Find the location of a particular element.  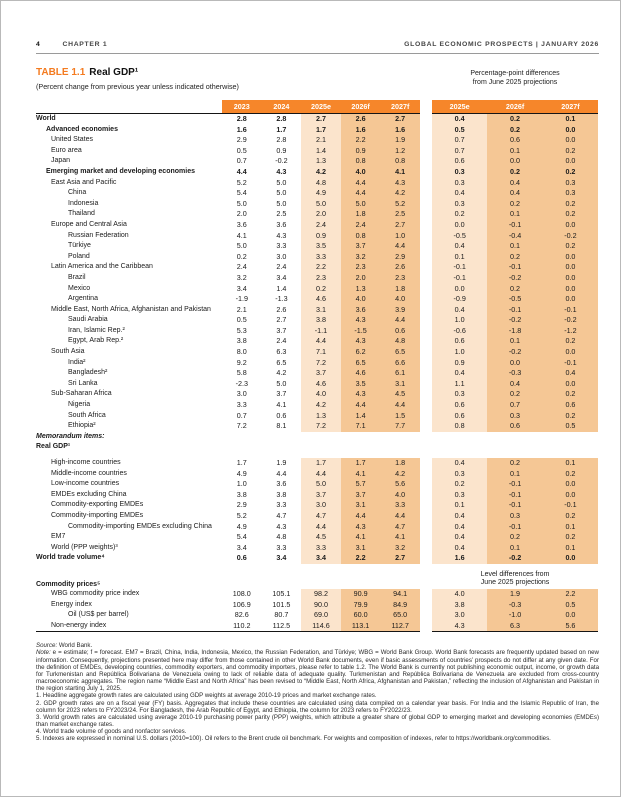

table-row: India² 9.2 6.5 7.2 6.5 6.6 0.9 0.0 -0.1 is located at coordinates (317, 363).